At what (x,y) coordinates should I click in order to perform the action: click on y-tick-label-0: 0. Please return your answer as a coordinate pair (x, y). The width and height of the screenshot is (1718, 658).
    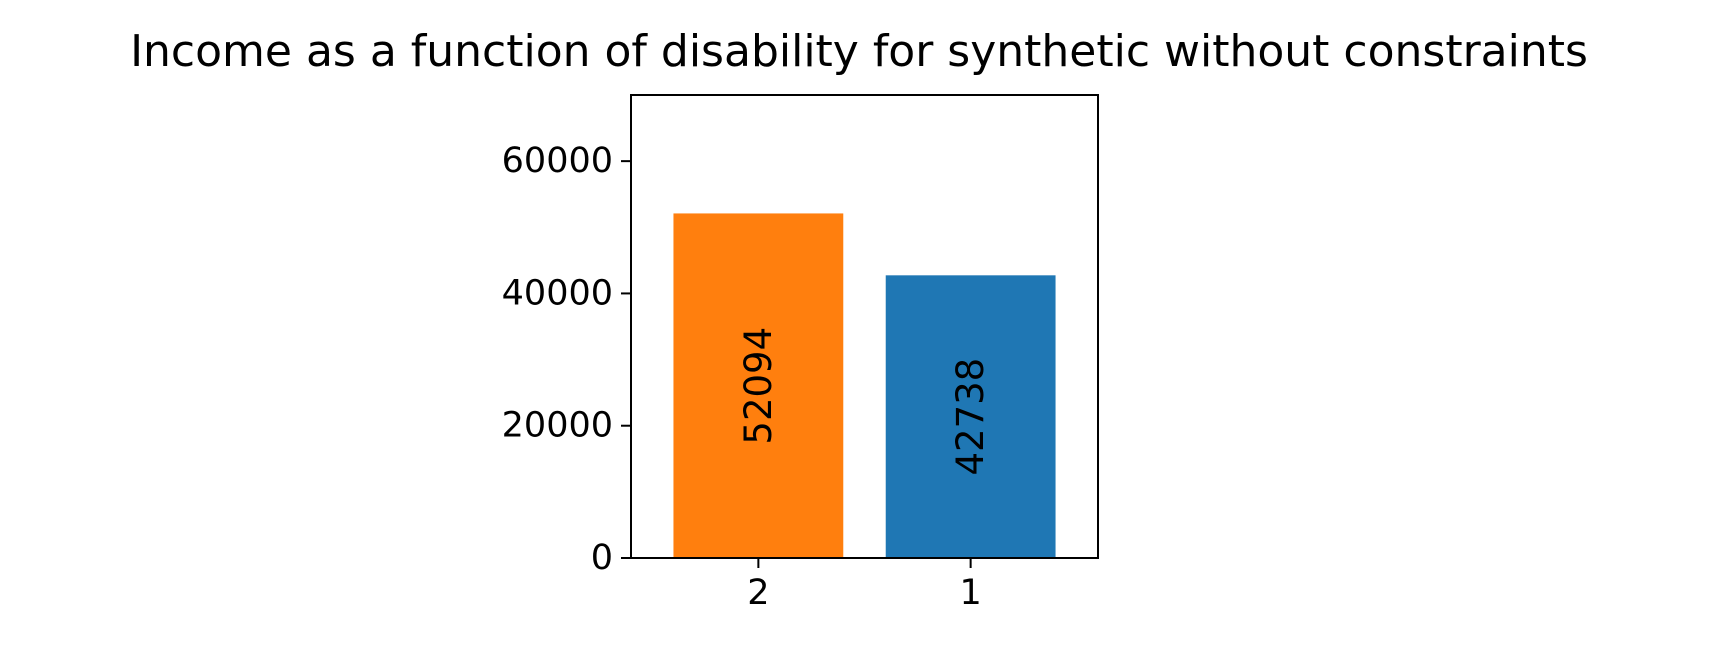
    Looking at the image, I should click on (602, 558).